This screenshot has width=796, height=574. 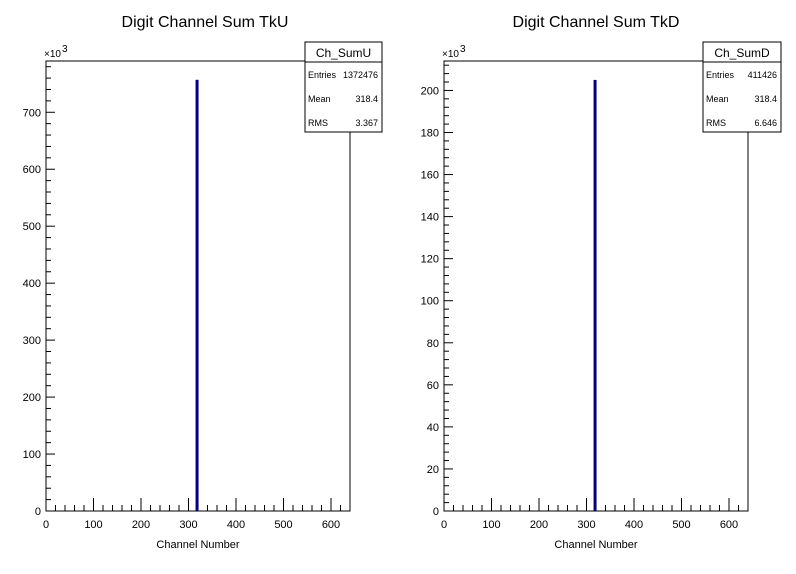 What do you see at coordinates (343, 53) in the screenshot?
I see `stats-name: Ch_SumU` at bounding box center [343, 53].